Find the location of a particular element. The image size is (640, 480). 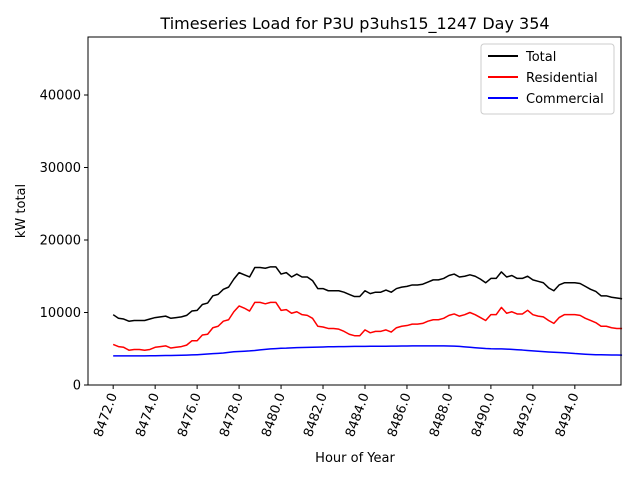

y-axis-label: kW total is located at coordinates (21, 211).